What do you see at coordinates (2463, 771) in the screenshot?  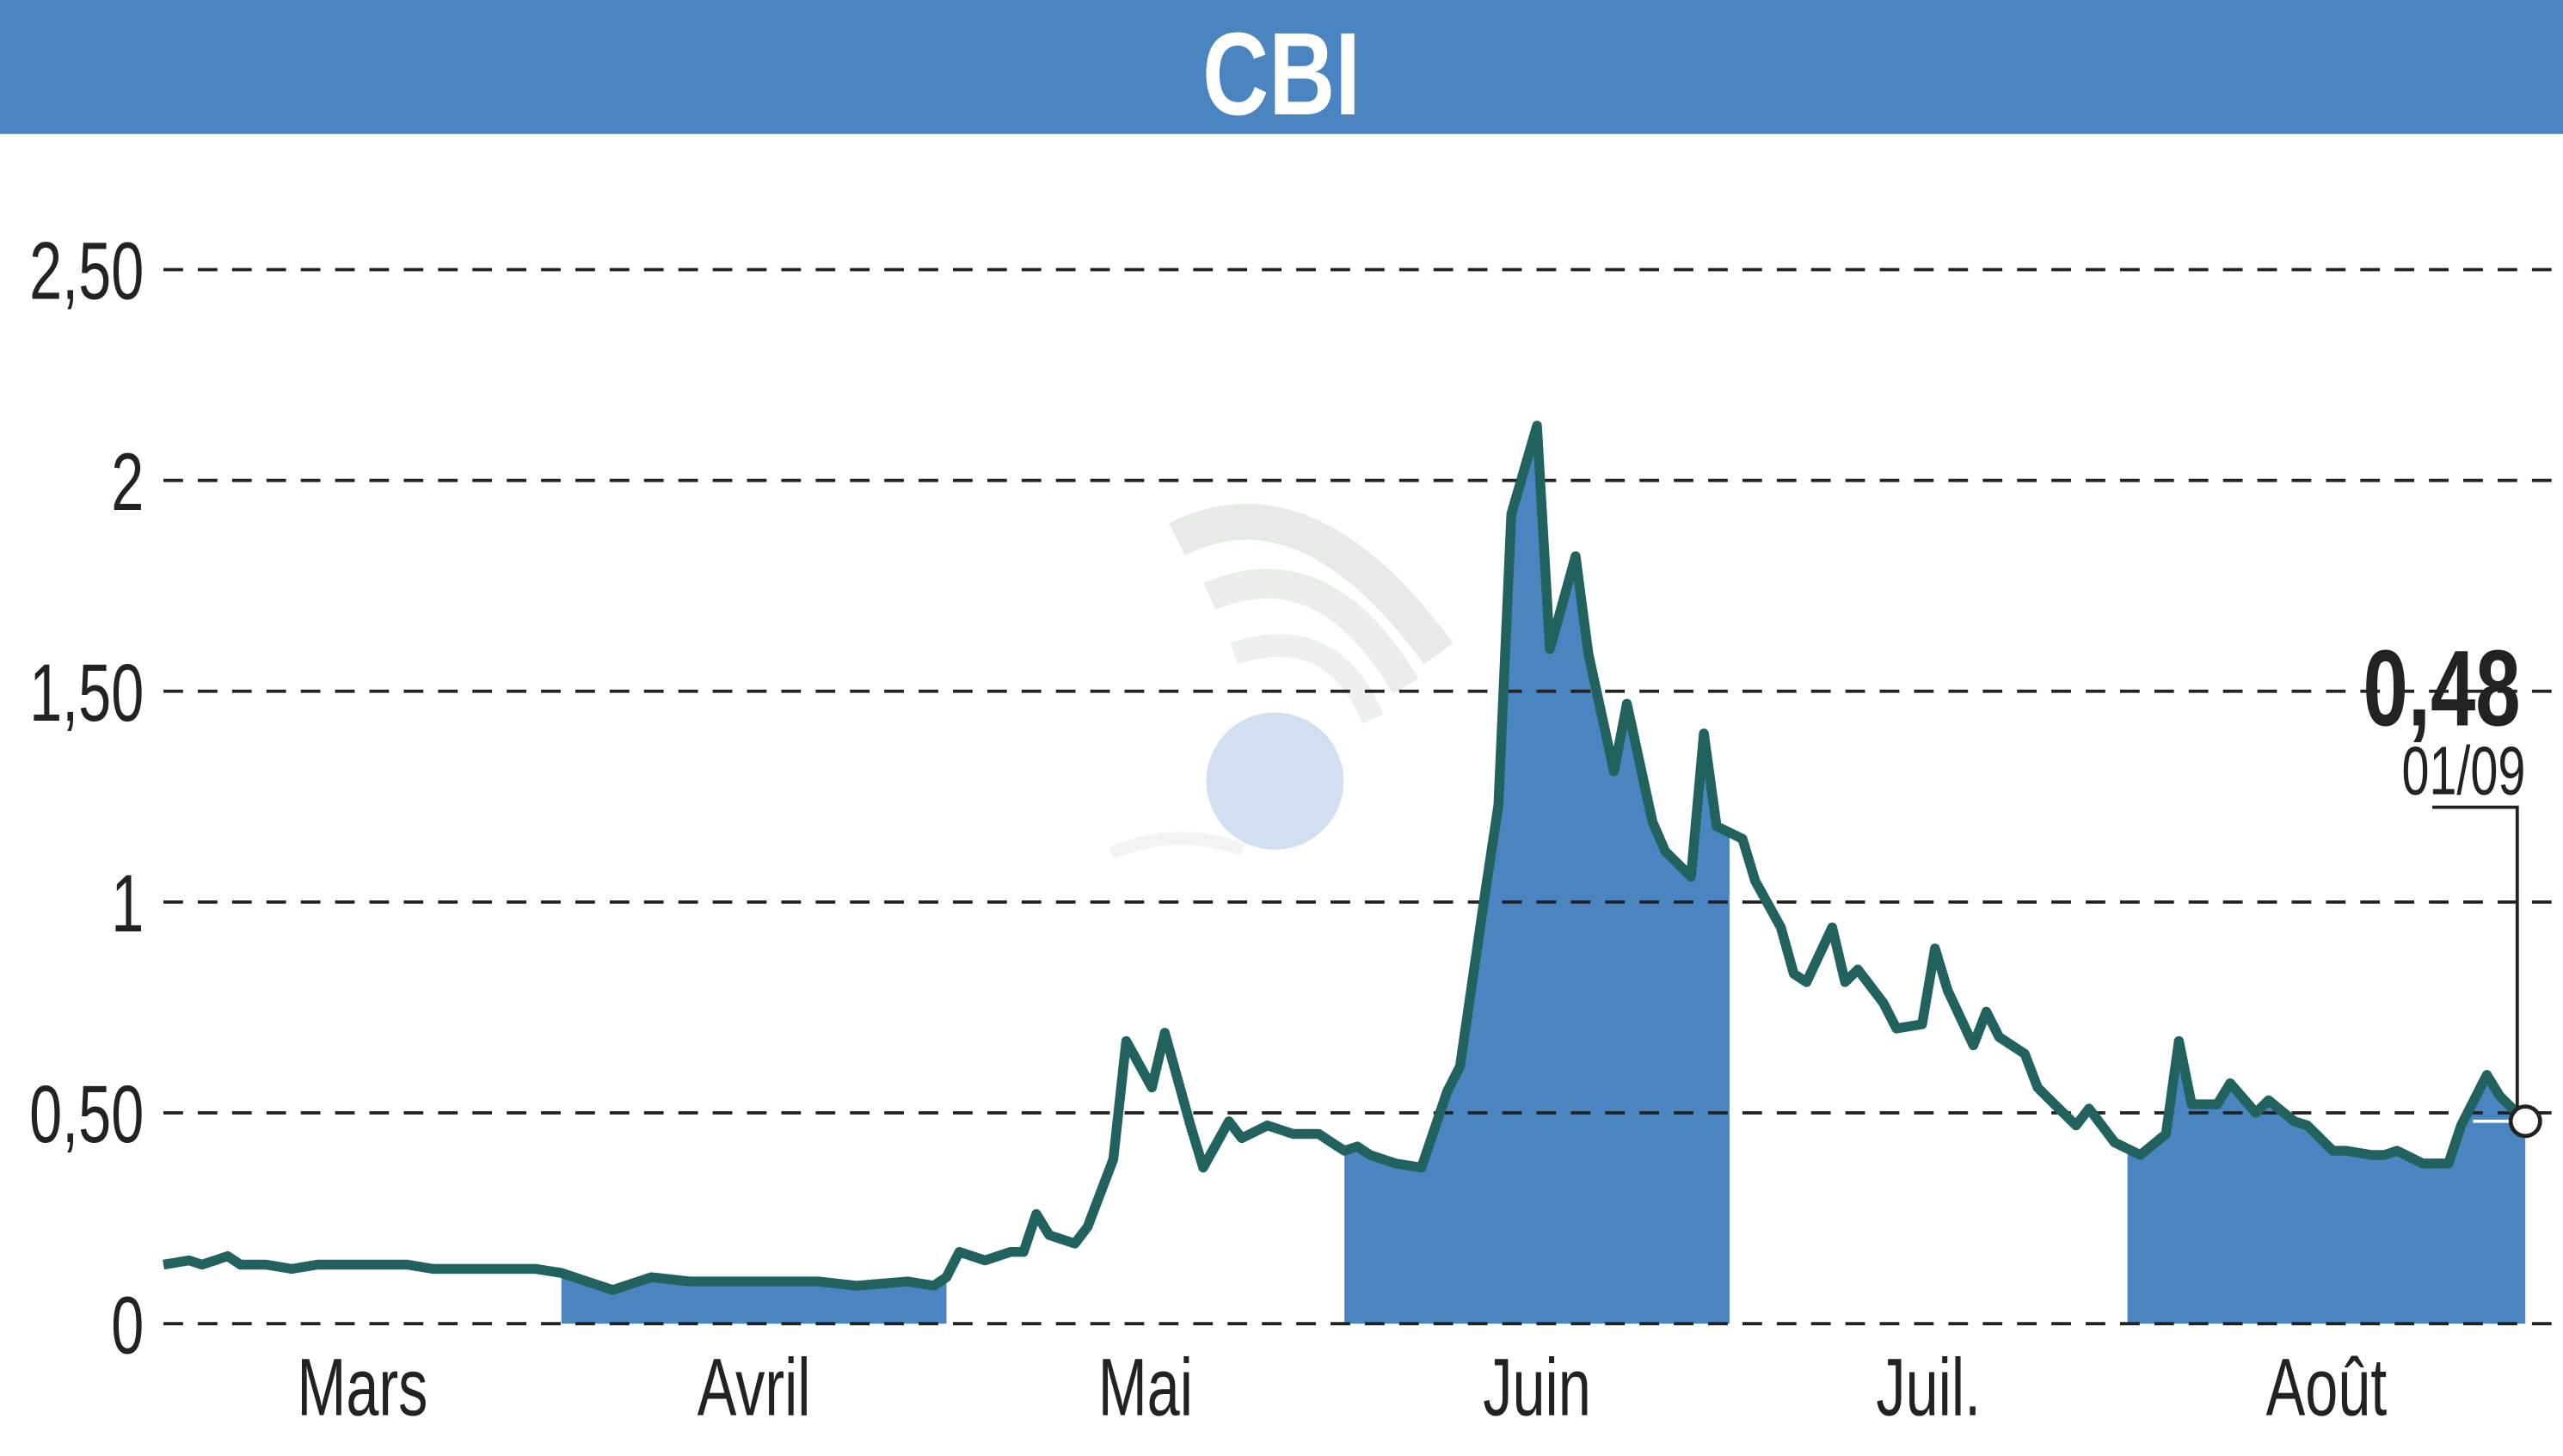 I see `last-value-date: 01/09` at bounding box center [2463, 771].